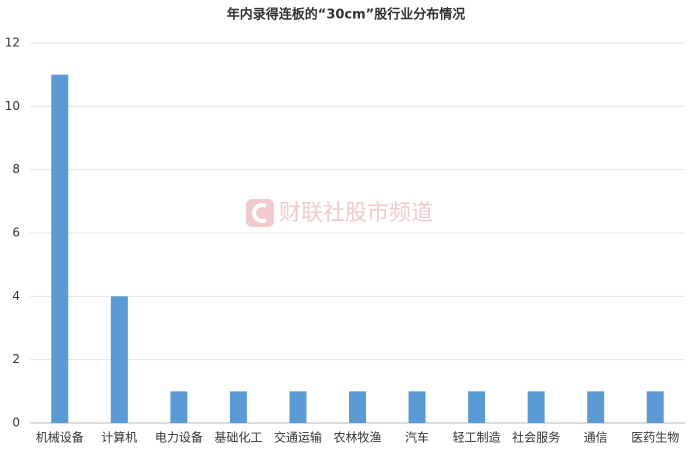 The height and width of the screenshot is (456, 693). Describe the element at coordinates (596, 438) in the screenshot. I see `x-tick-label: 通信` at that location.